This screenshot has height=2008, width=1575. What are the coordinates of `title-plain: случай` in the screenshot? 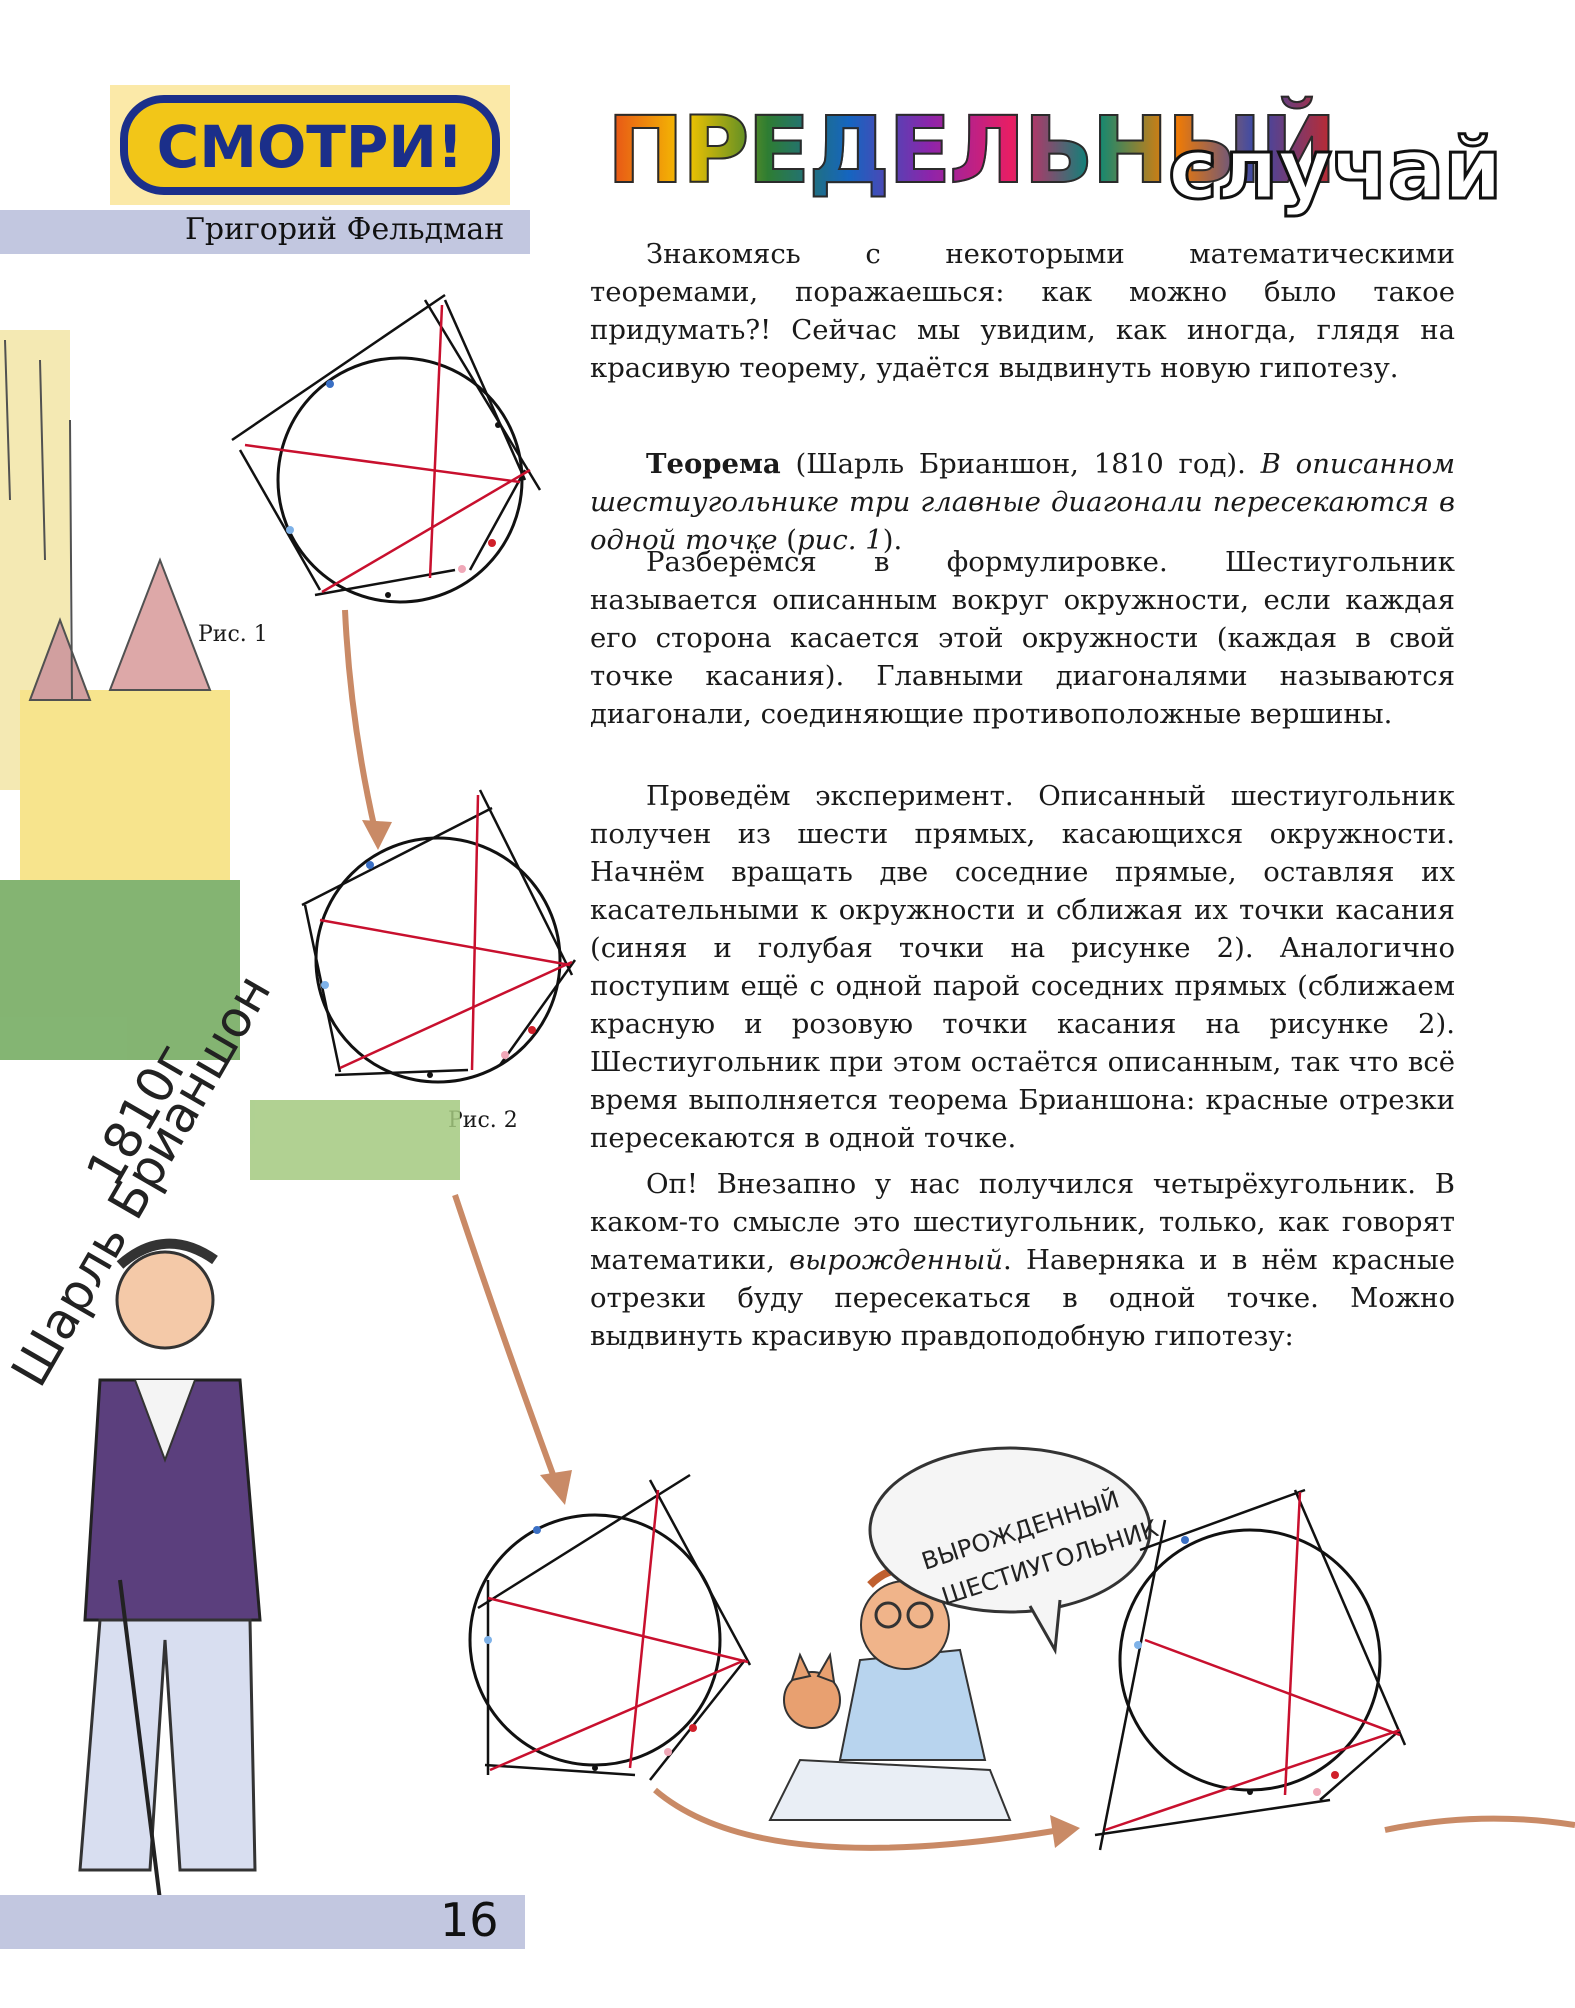 It's located at (1334, 169).